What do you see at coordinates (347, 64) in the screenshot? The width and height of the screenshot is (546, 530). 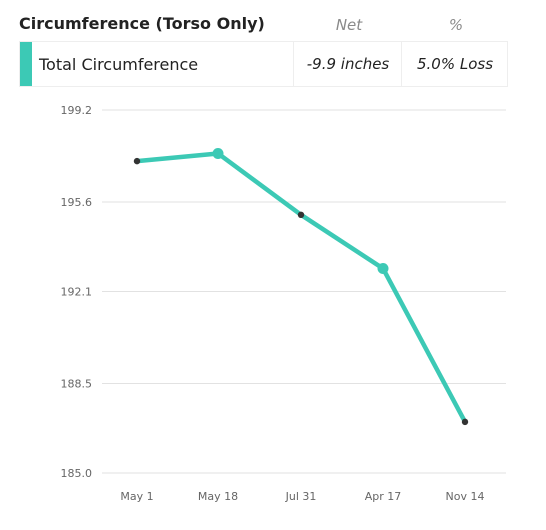 I see `net-change-value: -9.9 inches` at bounding box center [347, 64].